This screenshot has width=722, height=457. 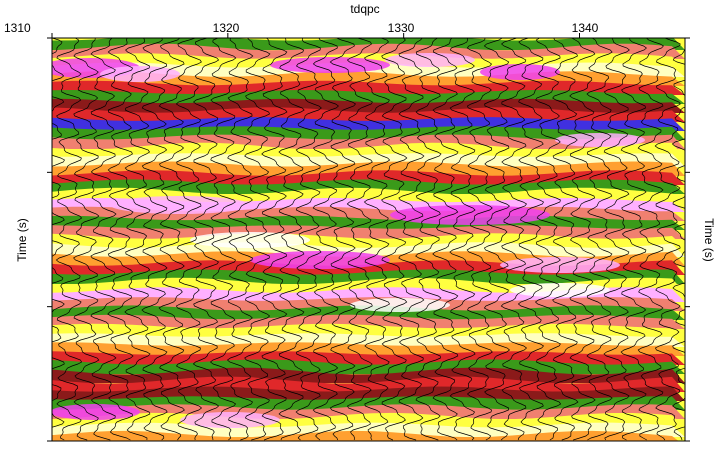 What do you see at coordinates (401, 28) in the screenshot?
I see `x-tick-label-1330: 1330` at bounding box center [401, 28].